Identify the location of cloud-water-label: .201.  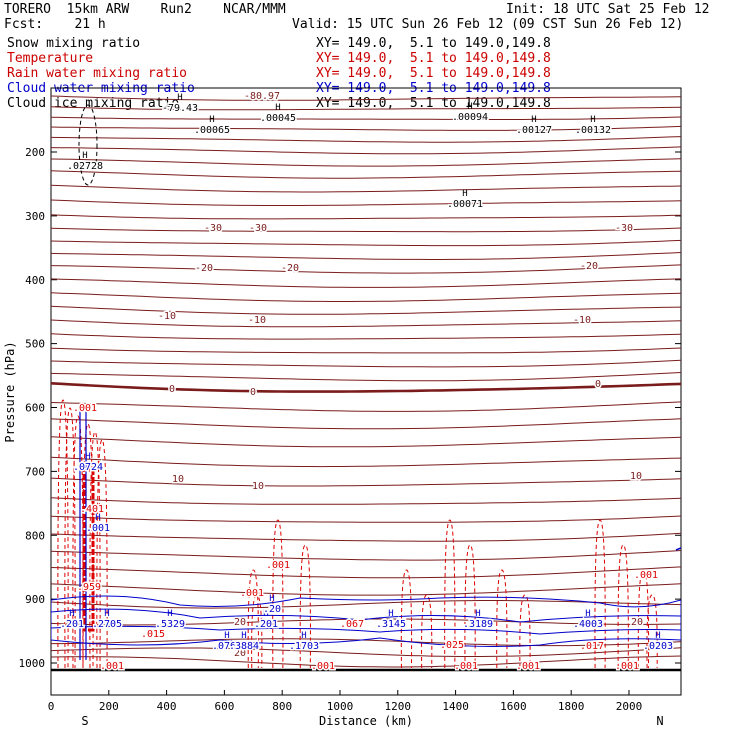
(72, 624).